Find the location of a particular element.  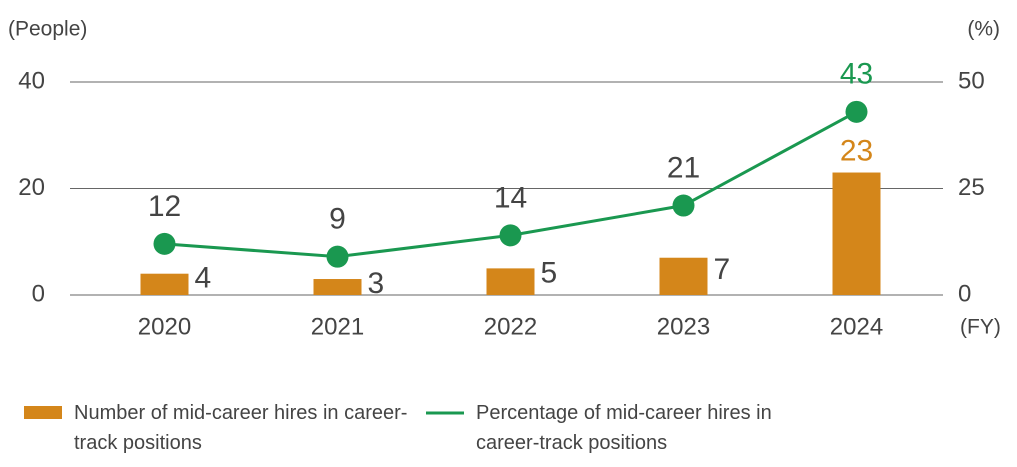

y2-tick-label: 25 is located at coordinates (971, 187).